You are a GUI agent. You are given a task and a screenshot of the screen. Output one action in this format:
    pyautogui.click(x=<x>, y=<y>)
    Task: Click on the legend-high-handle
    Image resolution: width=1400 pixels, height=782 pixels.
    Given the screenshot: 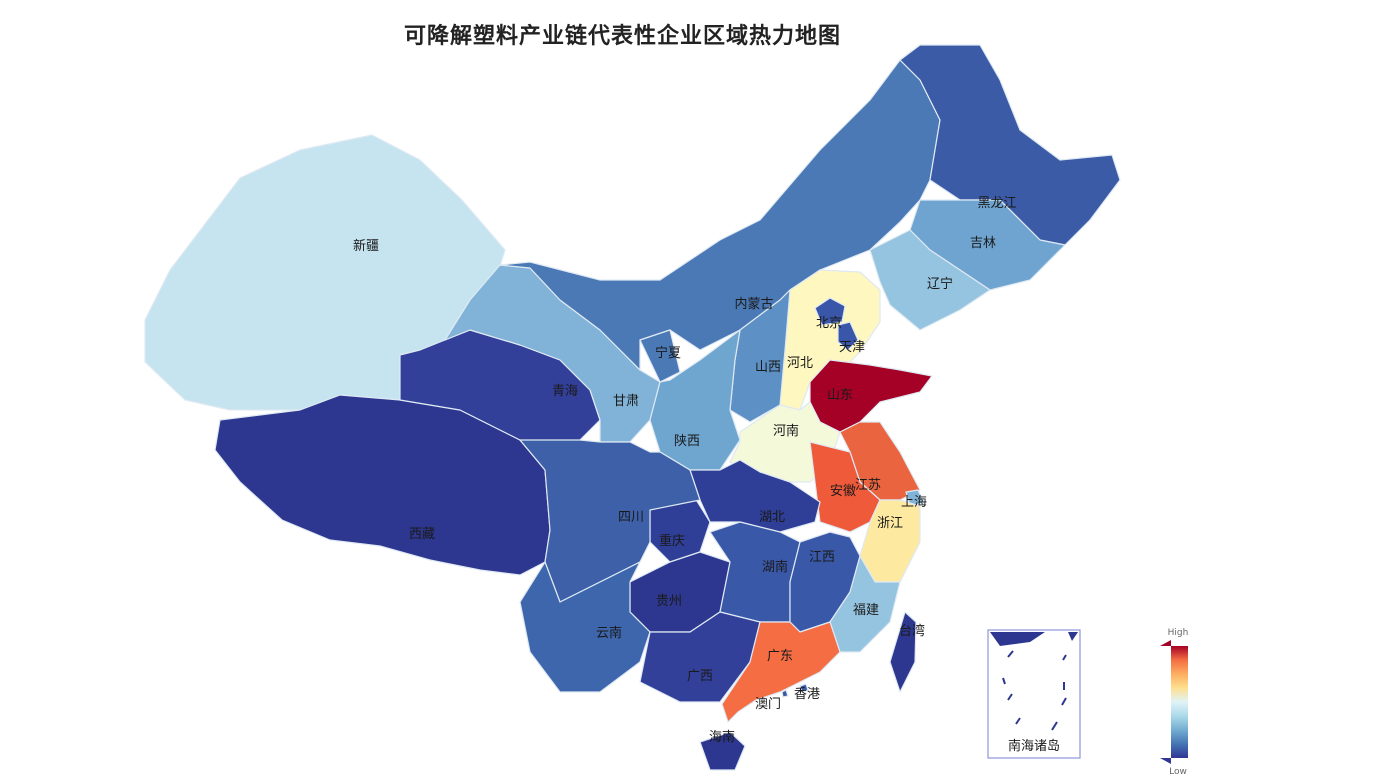 What is the action you would take?
    pyautogui.click(x=1165, y=643)
    